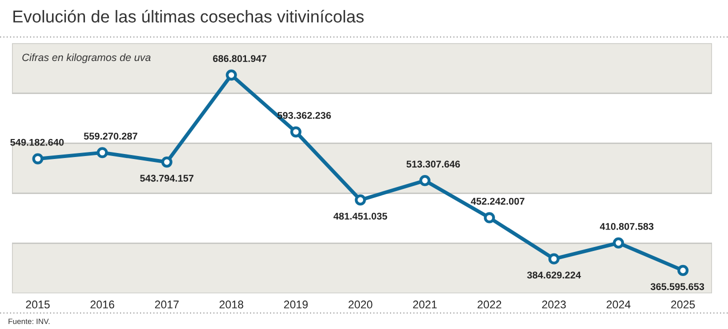 This screenshot has width=728, height=329. What do you see at coordinates (554, 275) in the screenshot?
I see `data-label: 384.629.224` at bounding box center [554, 275].